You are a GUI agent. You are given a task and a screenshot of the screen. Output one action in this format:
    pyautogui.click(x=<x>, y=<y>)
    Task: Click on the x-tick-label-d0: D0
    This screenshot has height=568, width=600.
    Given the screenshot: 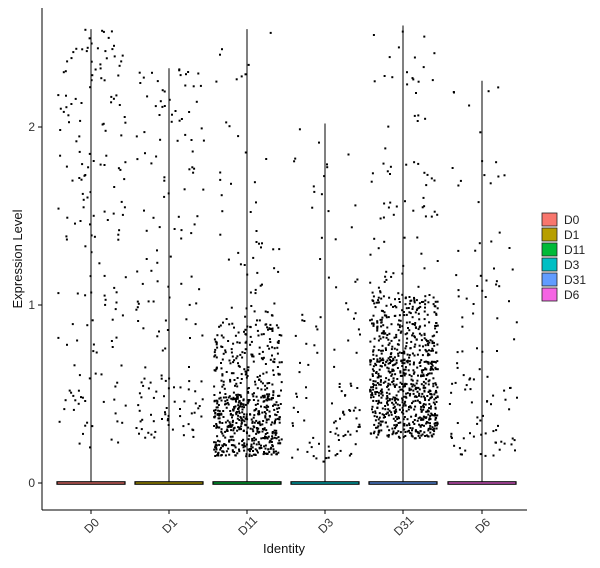 What is the action you would take?
    pyautogui.click(x=91, y=525)
    